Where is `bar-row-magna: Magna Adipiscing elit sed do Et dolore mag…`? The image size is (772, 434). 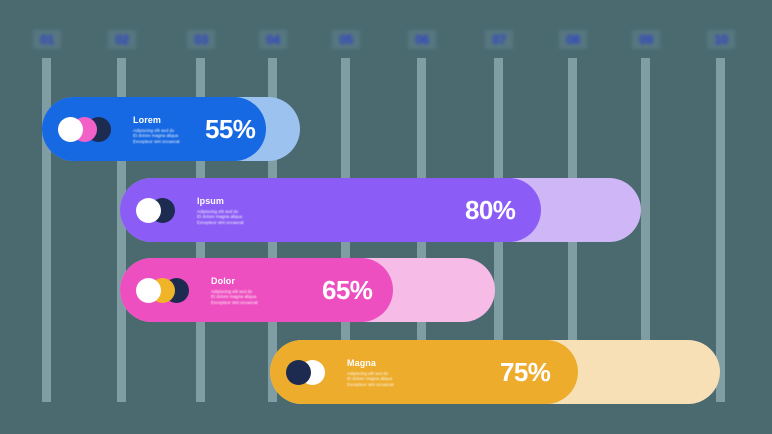 bar-row-magna: Magna Adipiscing elit sed do Et dolore mag… is located at coordinates (495, 372).